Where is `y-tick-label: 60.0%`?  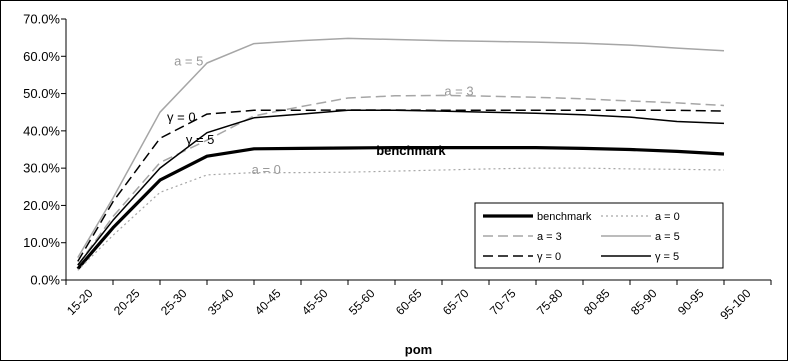 y-tick-label: 60.0% is located at coordinates (41, 56).